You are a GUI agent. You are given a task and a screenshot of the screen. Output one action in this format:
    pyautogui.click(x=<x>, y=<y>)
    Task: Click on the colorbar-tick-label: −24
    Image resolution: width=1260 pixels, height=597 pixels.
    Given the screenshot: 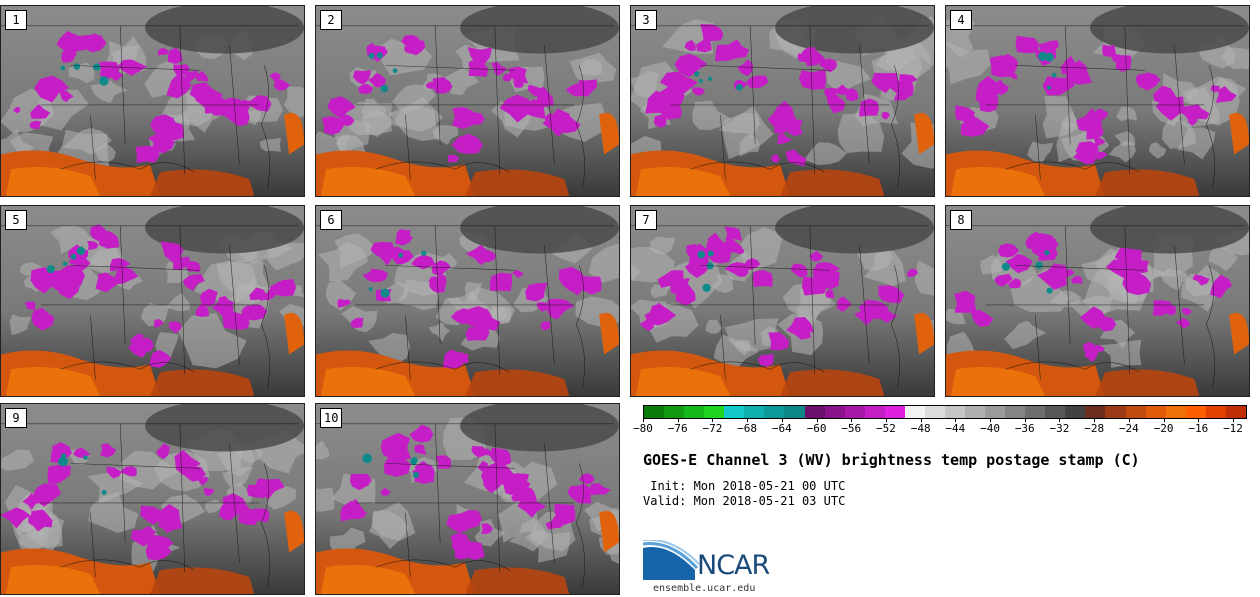 What is the action you would take?
    pyautogui.click(x=1128, y=428)
    